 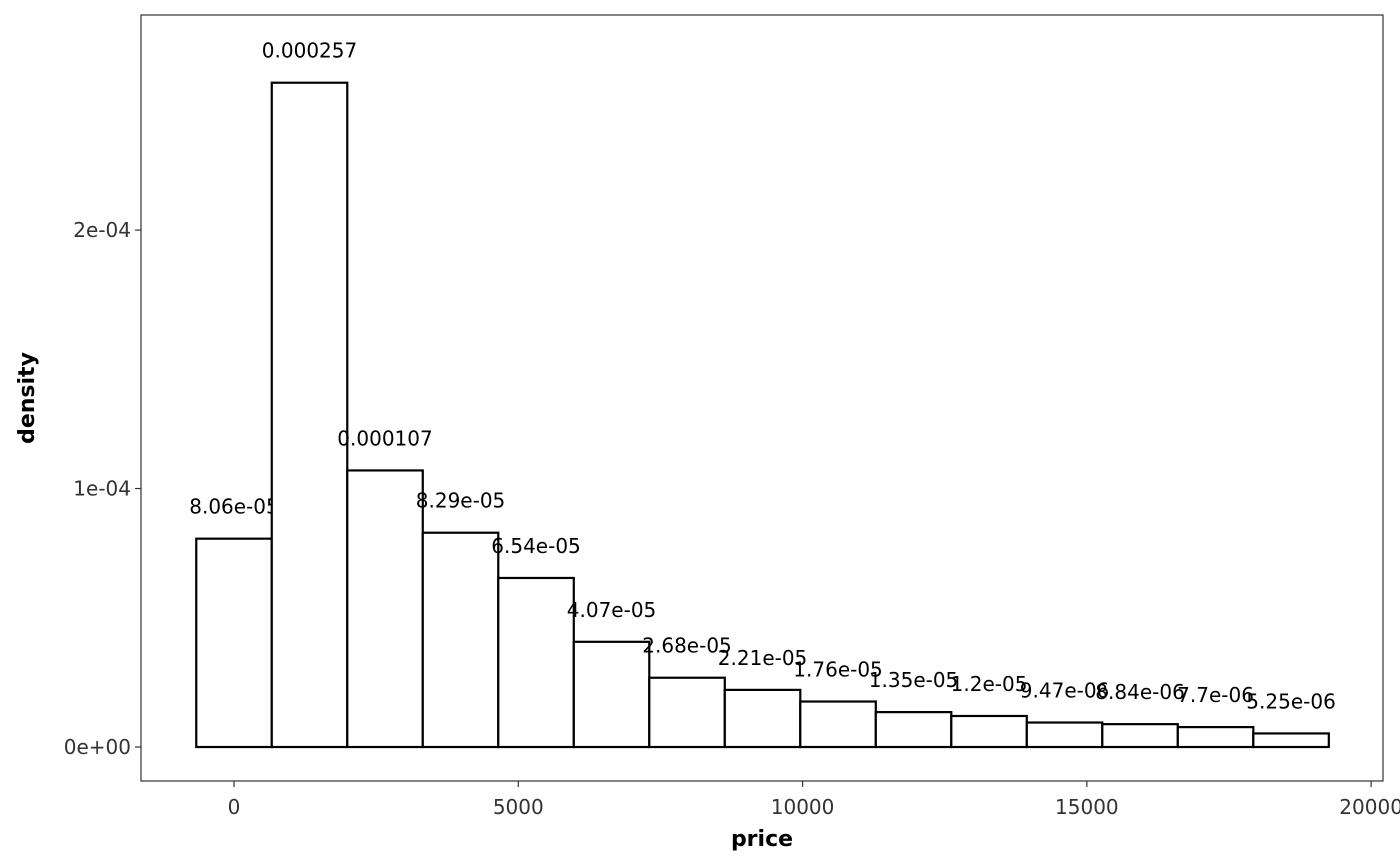 I want to click on y-tick-label: 2e-04, so click(x=102, y=230).